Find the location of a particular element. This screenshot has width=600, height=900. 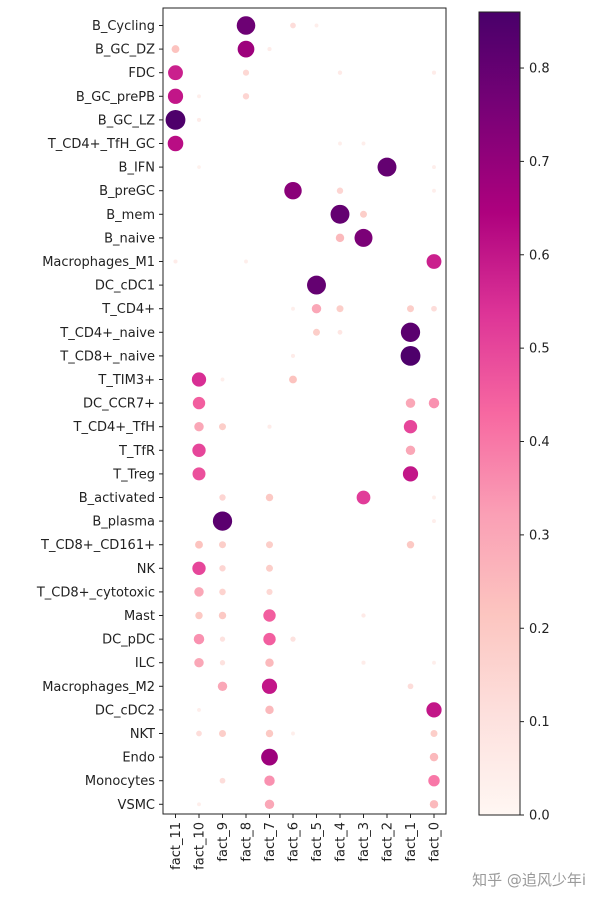

row-label: B_mem is located at coordinates (130, 215).